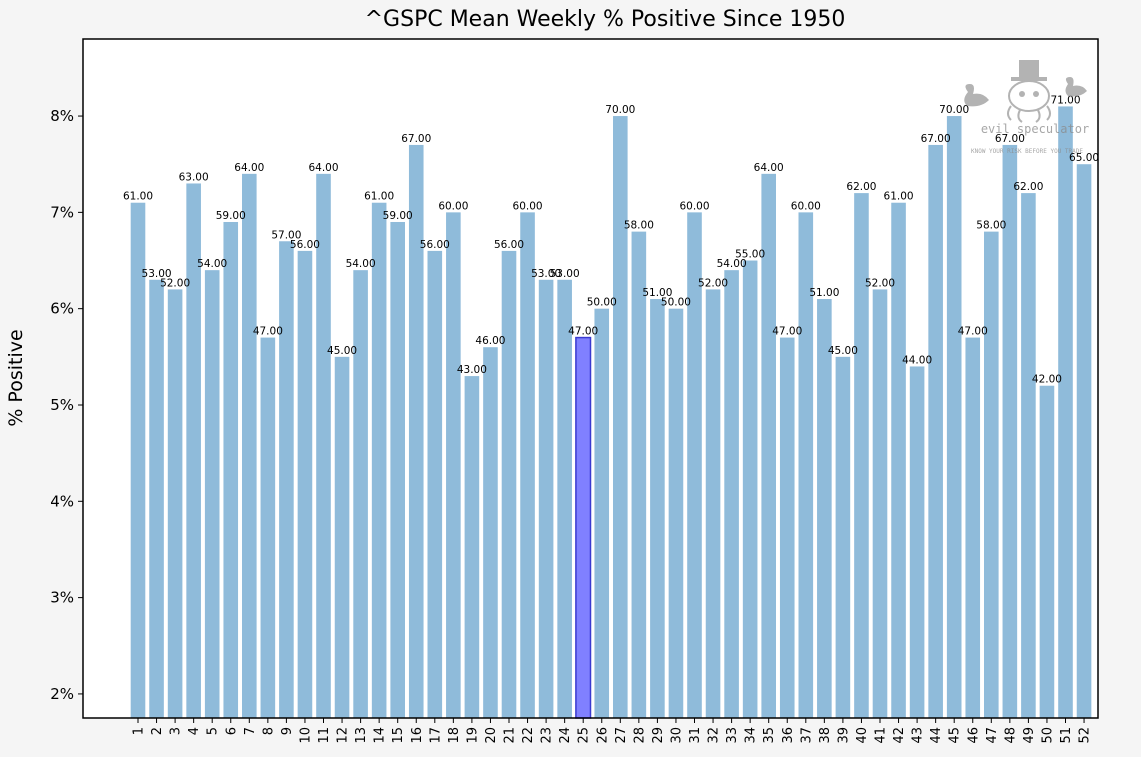 The image size is (1141, 757). I want to click on y-tick-label: 5%, so click(62, 405).